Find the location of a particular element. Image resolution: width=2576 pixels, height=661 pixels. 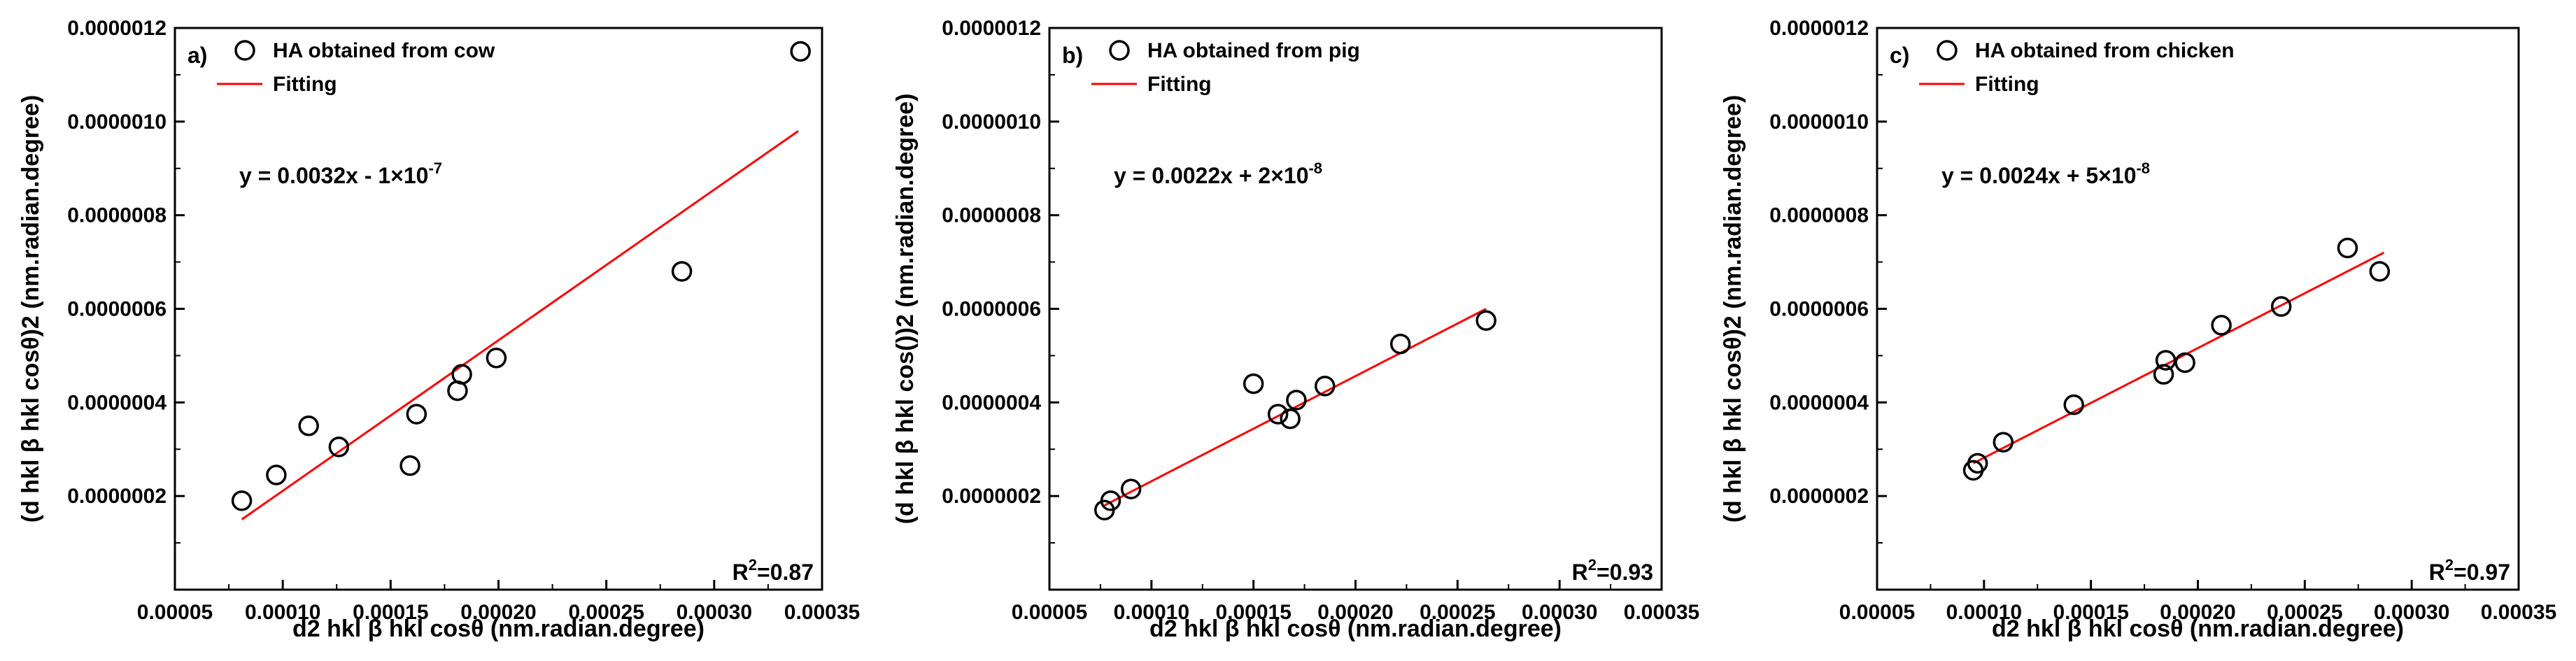

r-squared: R2=0.93 is located at coordinates (1612, 570).